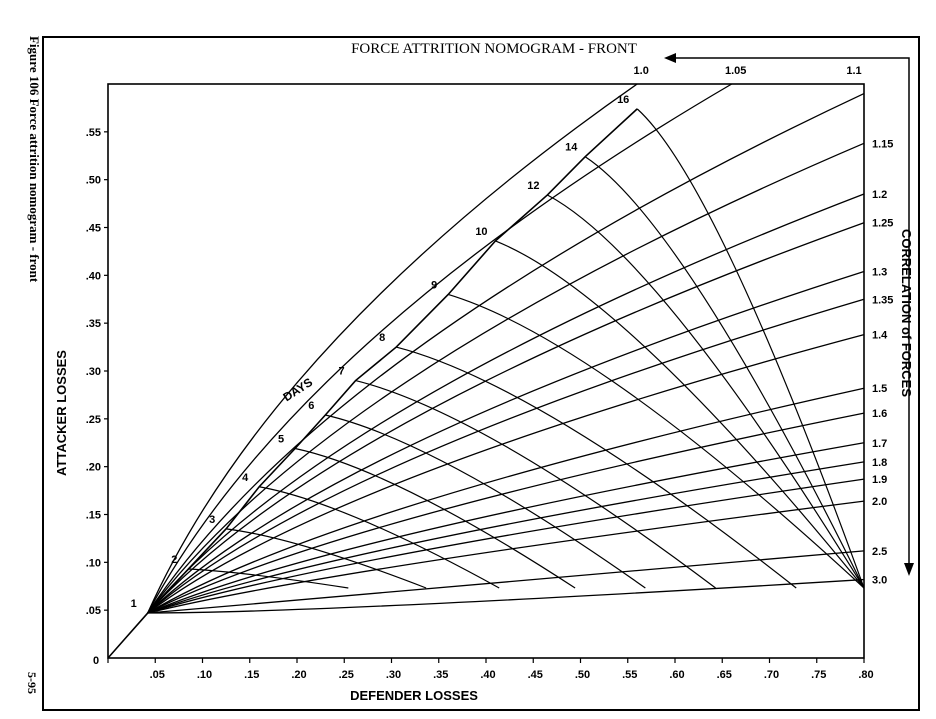 The image size is (936, 719). What do you see at coordinates (174, 560) in the screenshot?
I see `day-label: 2` at bounding box center [174, 560].